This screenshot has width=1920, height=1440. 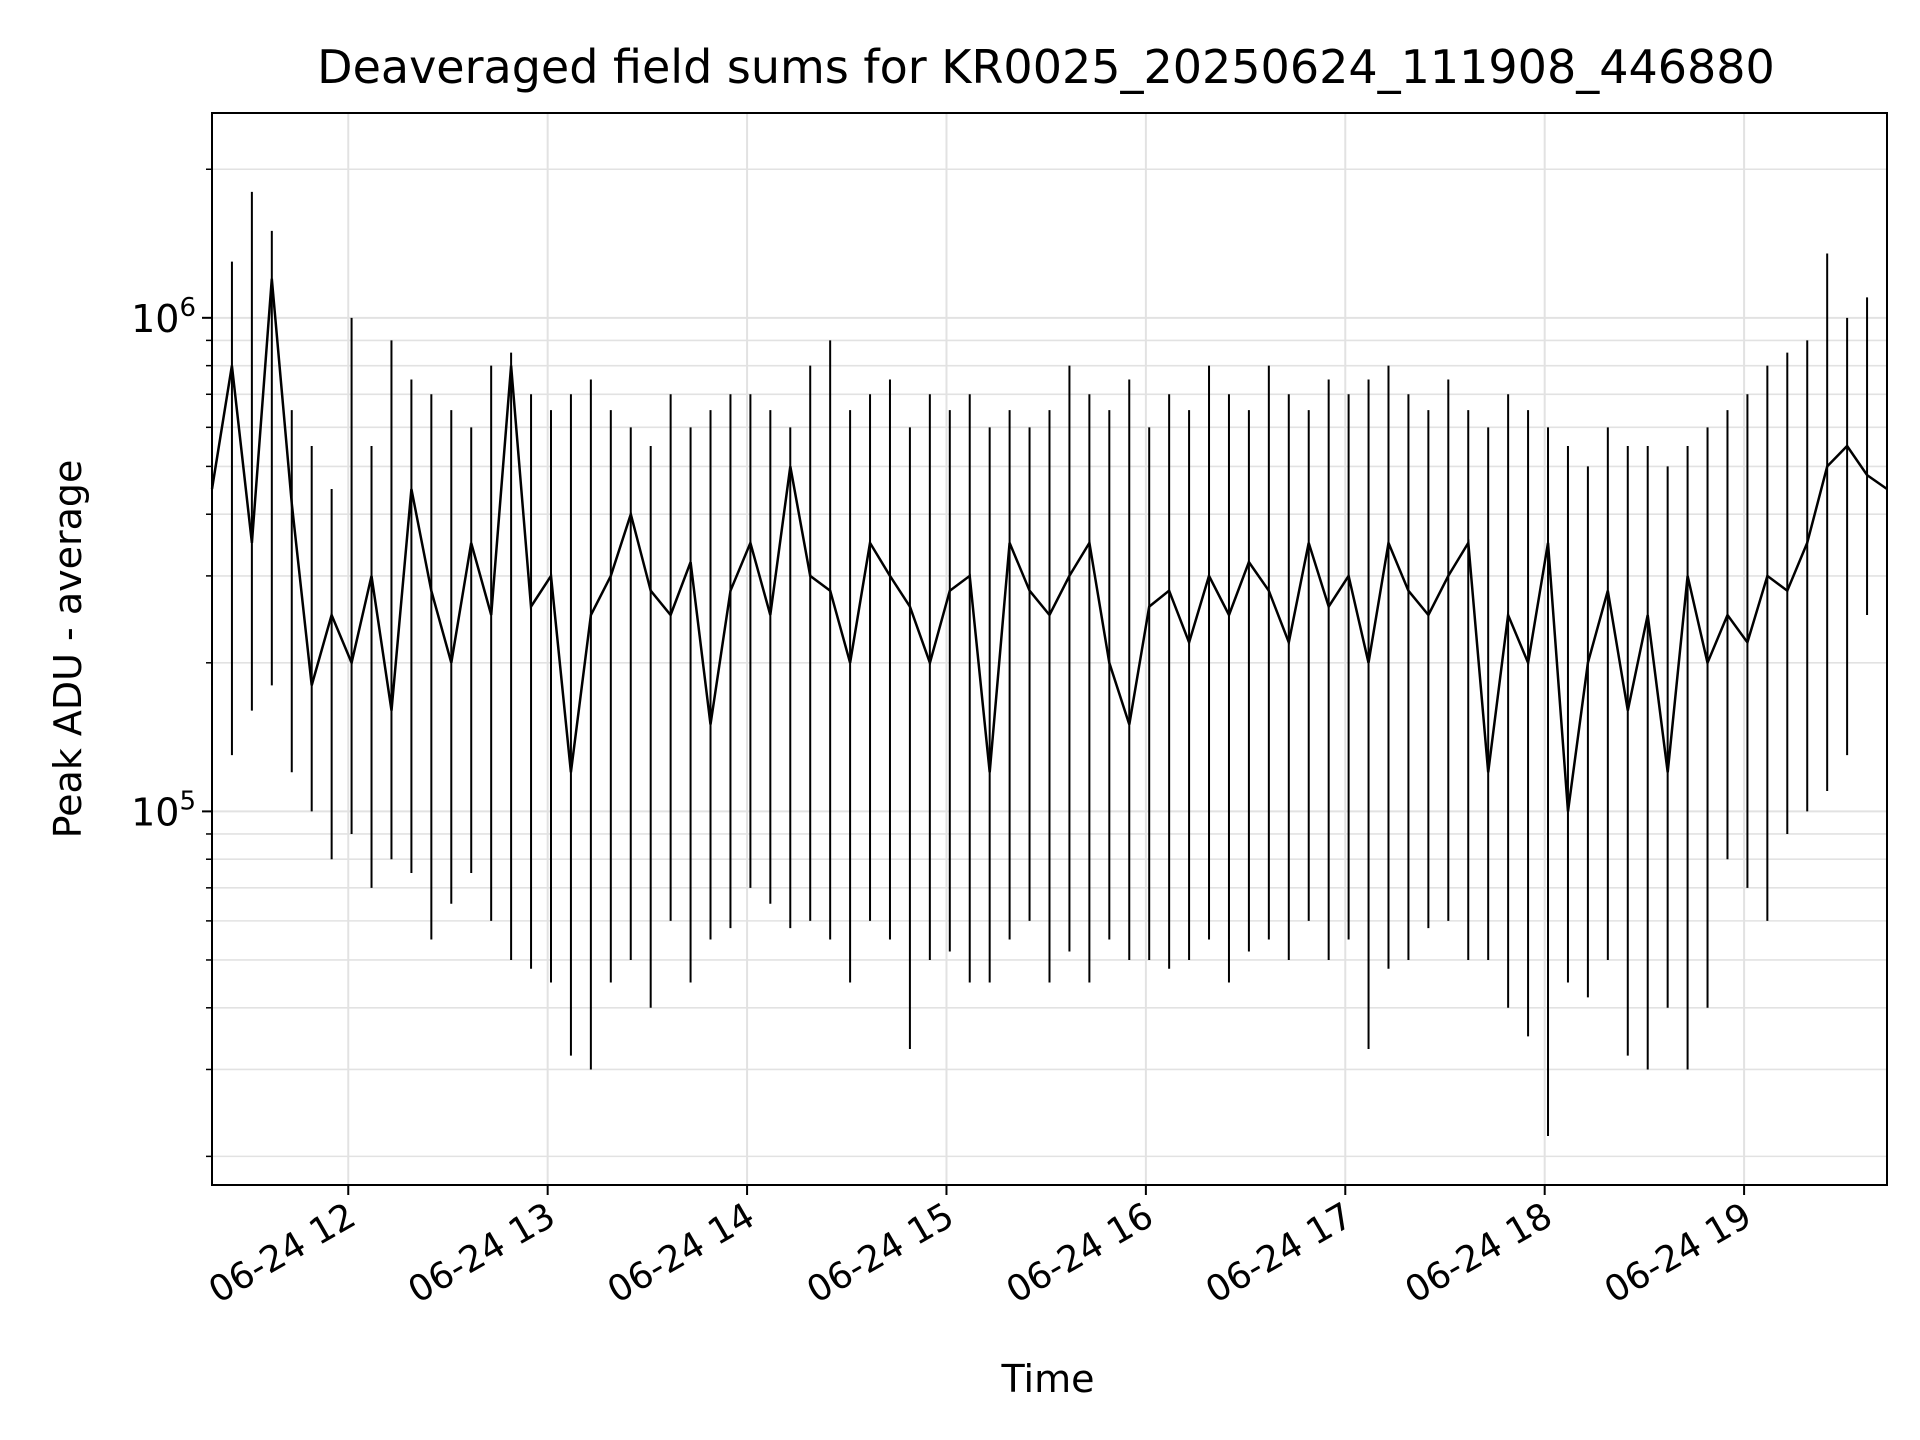 What do you see at coordinates (1048, 1379) in the screenshot?
I see `x-axis-label: Time` at bounding box center [1048, 1379].